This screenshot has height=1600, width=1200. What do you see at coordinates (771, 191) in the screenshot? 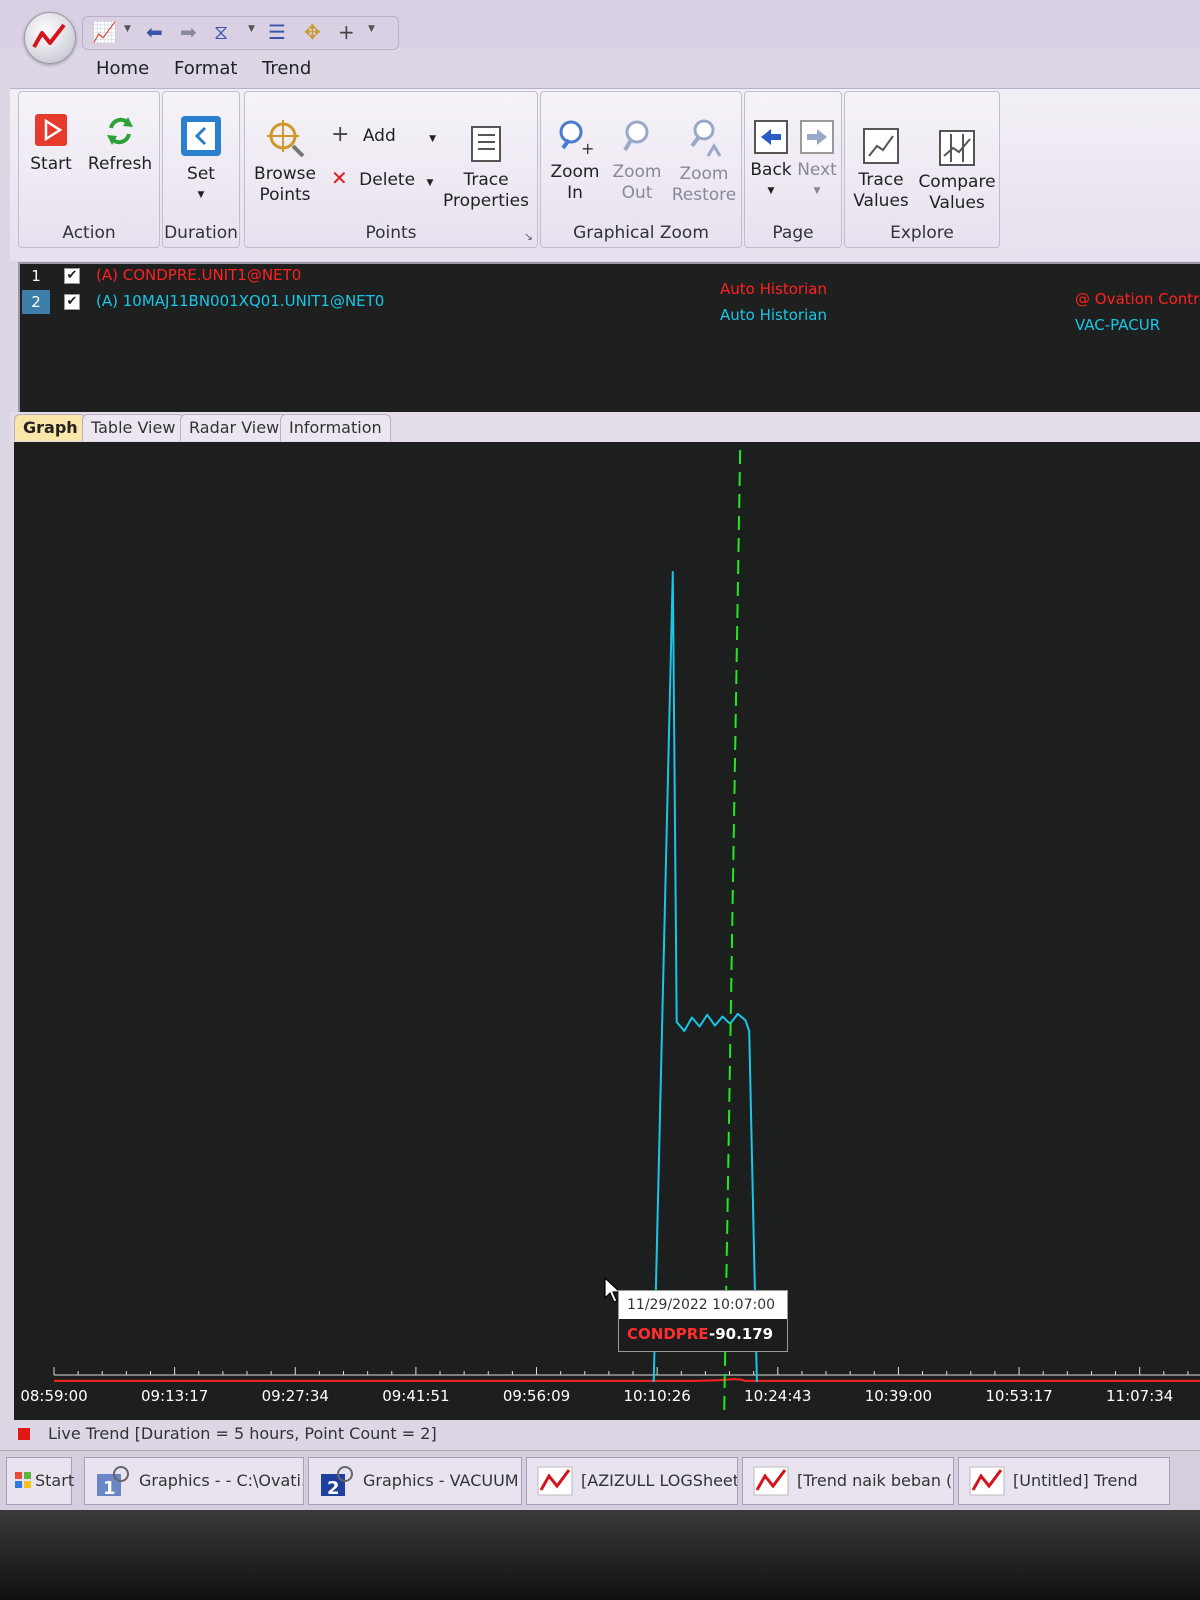
I see `back-dropdown-icon: ▼` at bounding box center [771, 191].